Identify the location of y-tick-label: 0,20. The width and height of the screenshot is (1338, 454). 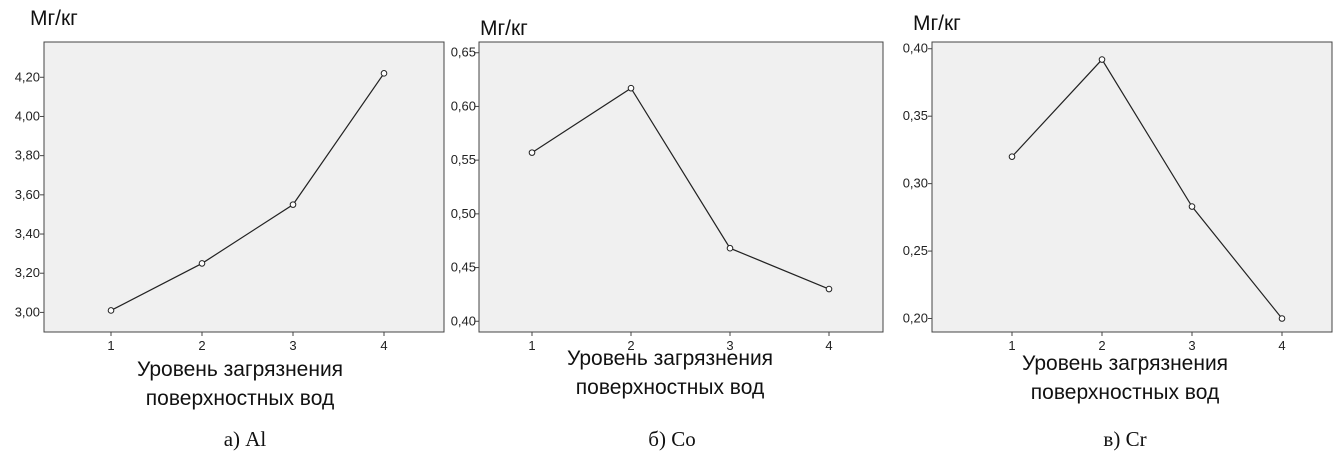
(915, 318).